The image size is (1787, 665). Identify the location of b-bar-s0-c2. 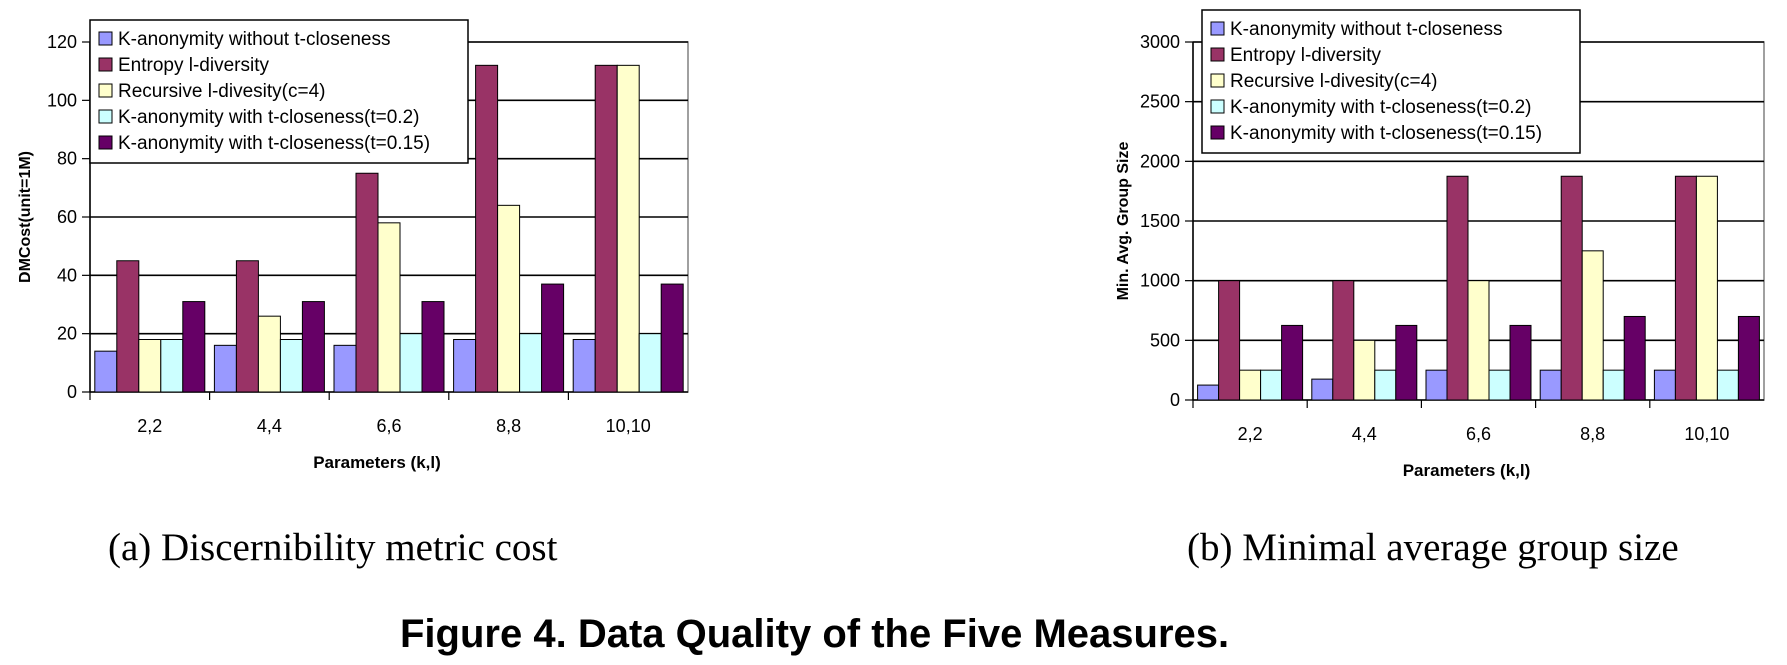
(1436, 385).